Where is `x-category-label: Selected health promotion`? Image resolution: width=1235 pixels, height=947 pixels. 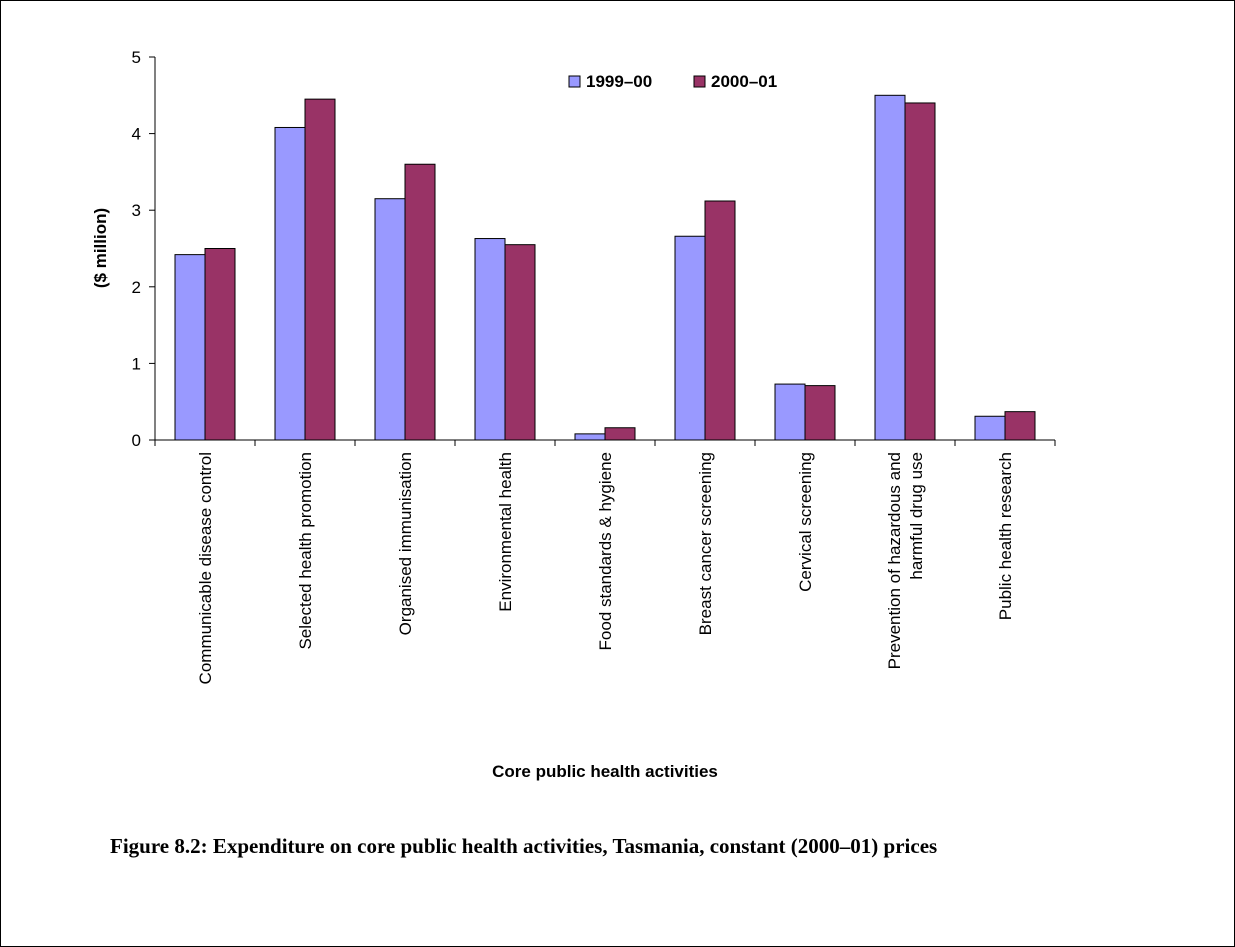 x-category-label: Selected health promotion is located at coordinates (305, 551).